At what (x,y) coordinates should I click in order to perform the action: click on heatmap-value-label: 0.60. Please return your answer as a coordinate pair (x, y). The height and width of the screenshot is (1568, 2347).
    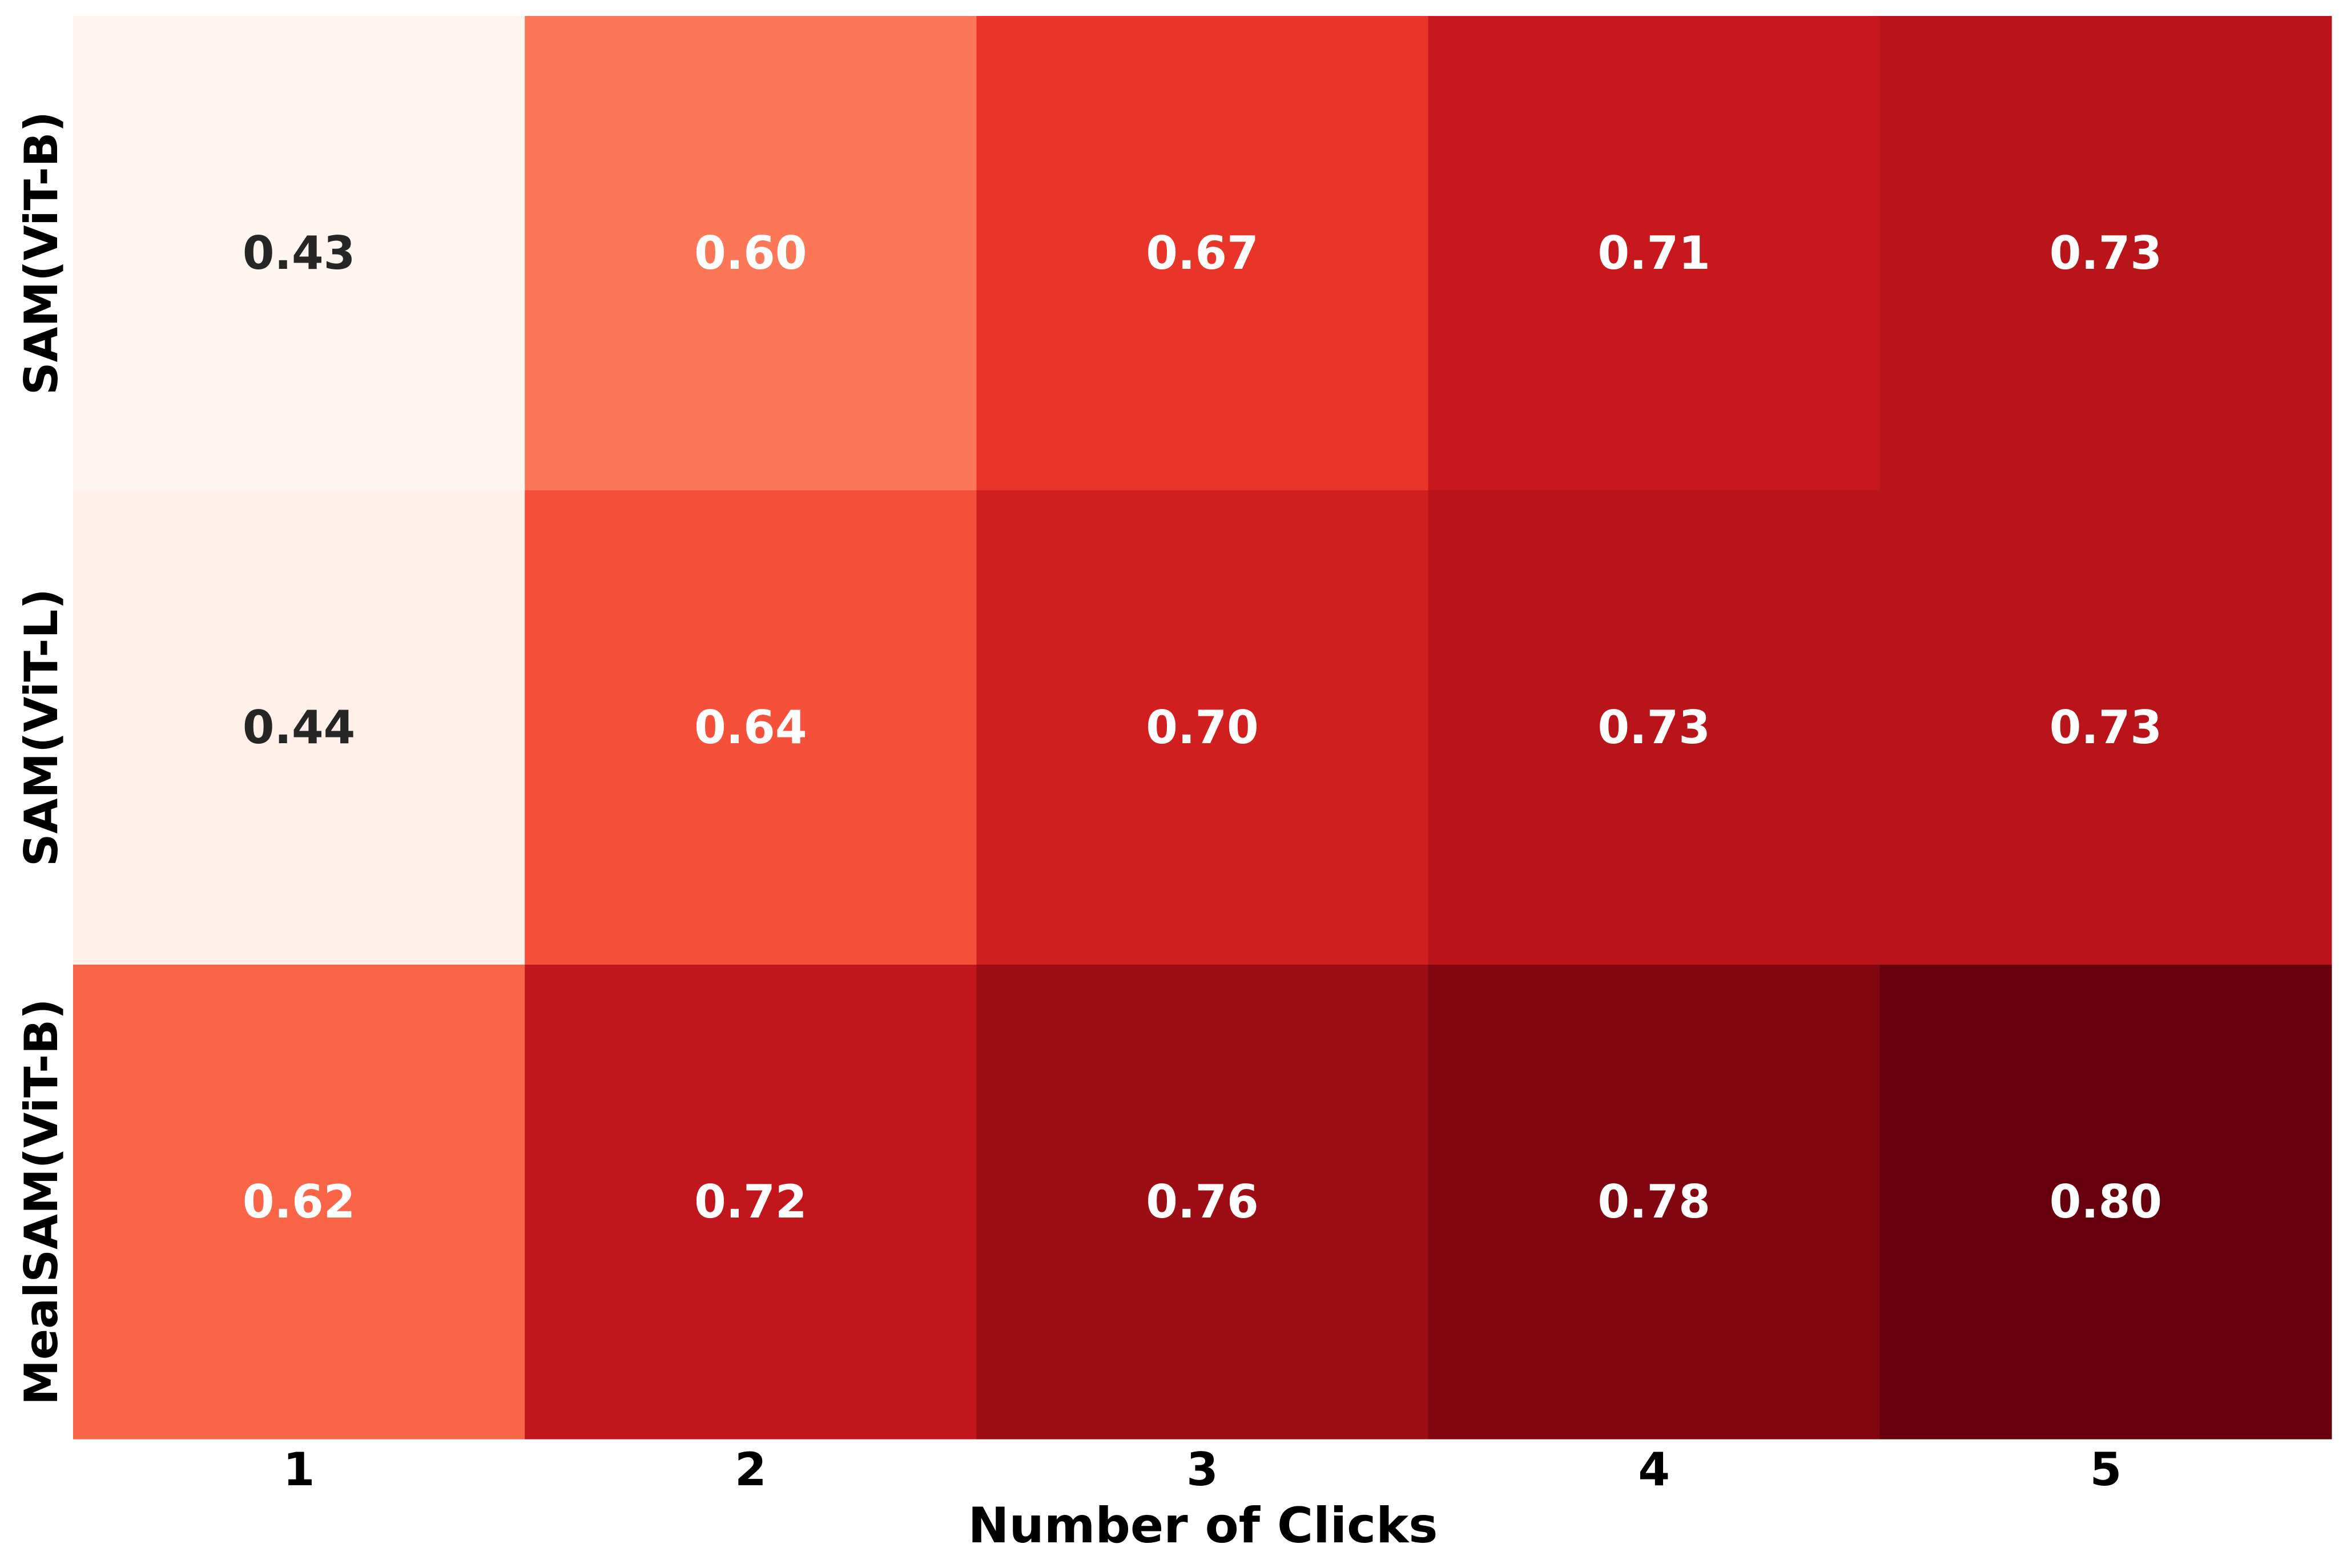
    Looking at the image, I should click on (751, 253).